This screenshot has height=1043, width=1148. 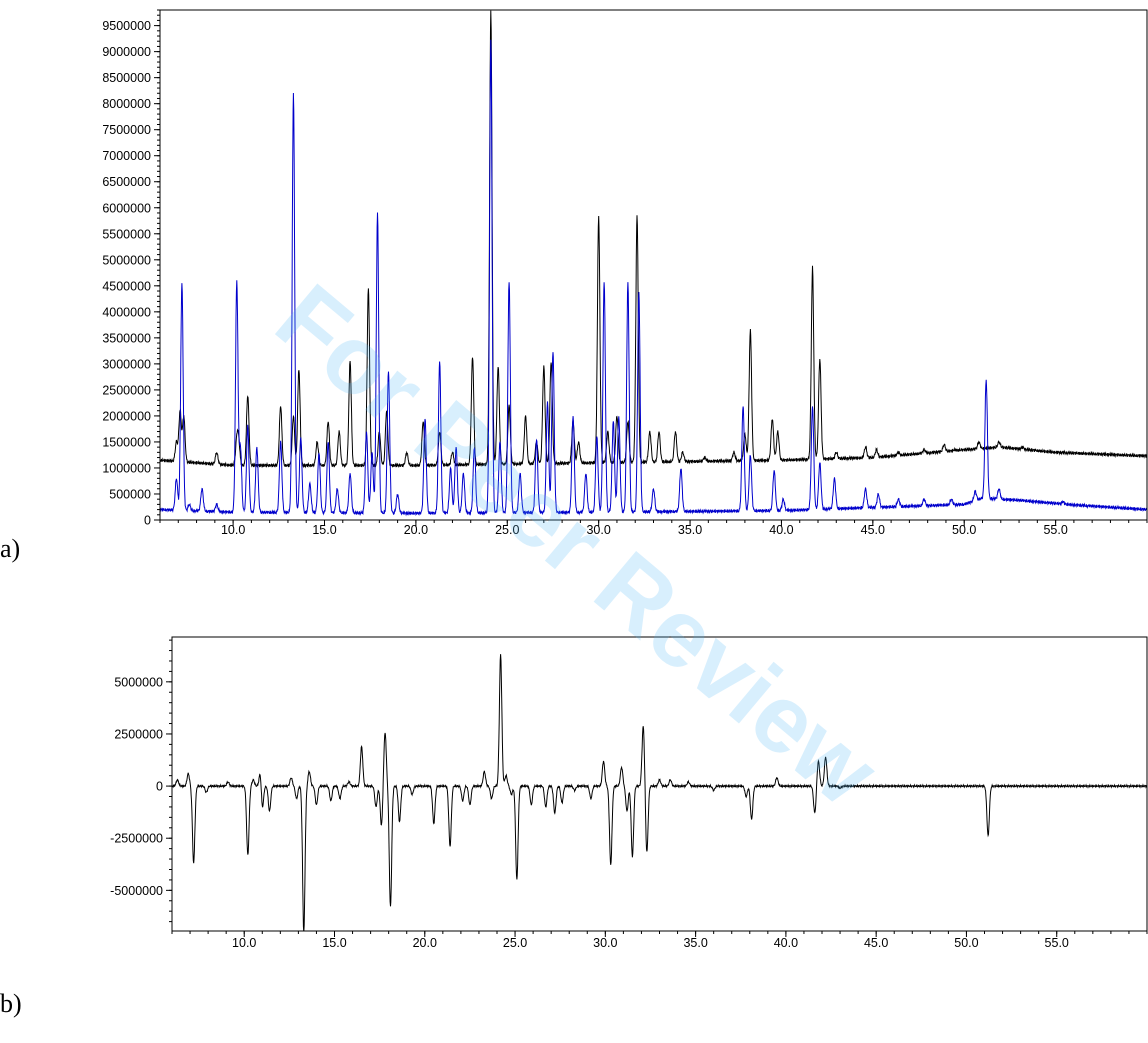 I want to click on y-tick-label: 3000000, so click(x=126, y=364).